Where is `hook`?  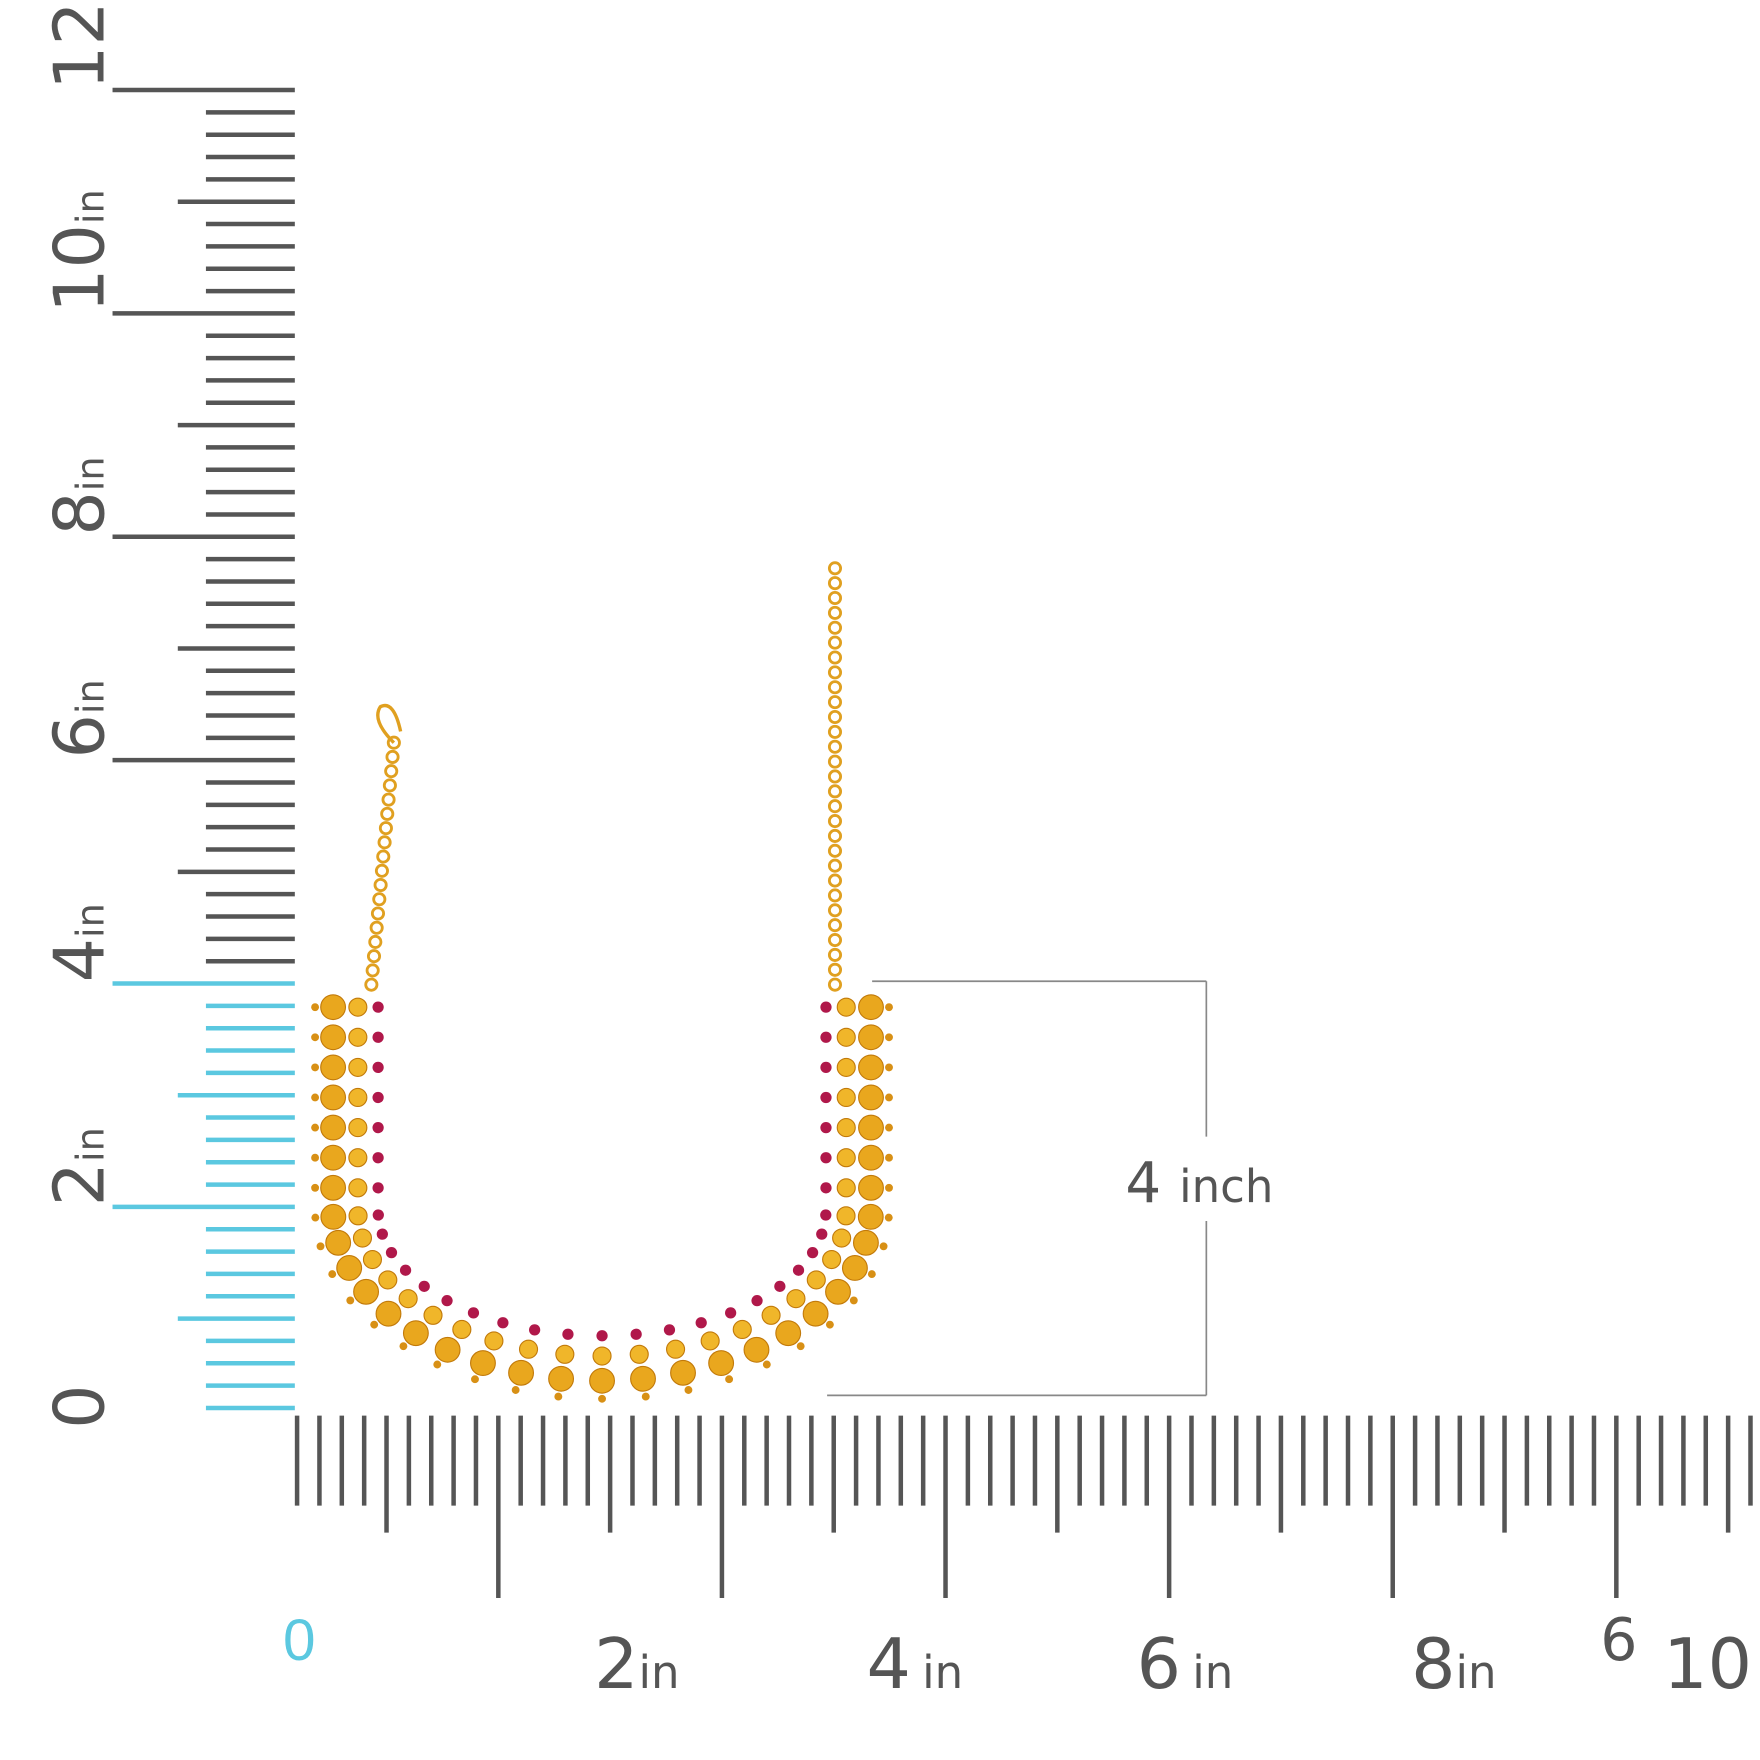
hook is located at coordinates (389, 723).